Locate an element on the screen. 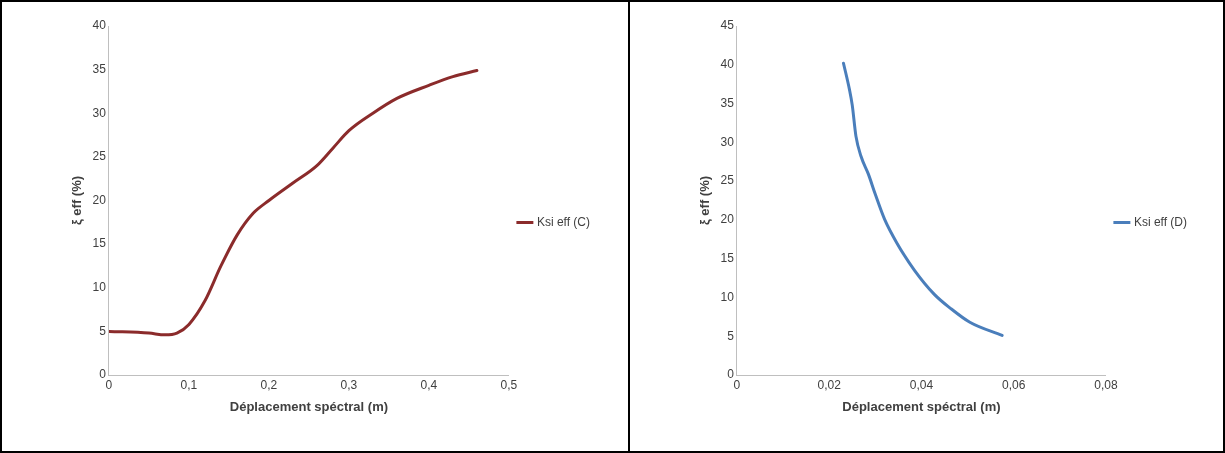 This screenshot has height=453, width=1225. x-tick-label: 0,2 is located at coordinates (269, 384).